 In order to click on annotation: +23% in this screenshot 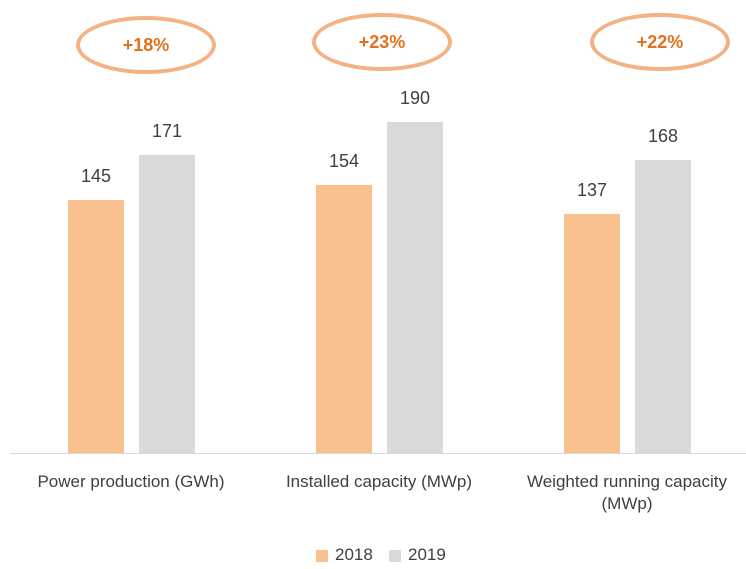, I will do `click(382, 42)`.